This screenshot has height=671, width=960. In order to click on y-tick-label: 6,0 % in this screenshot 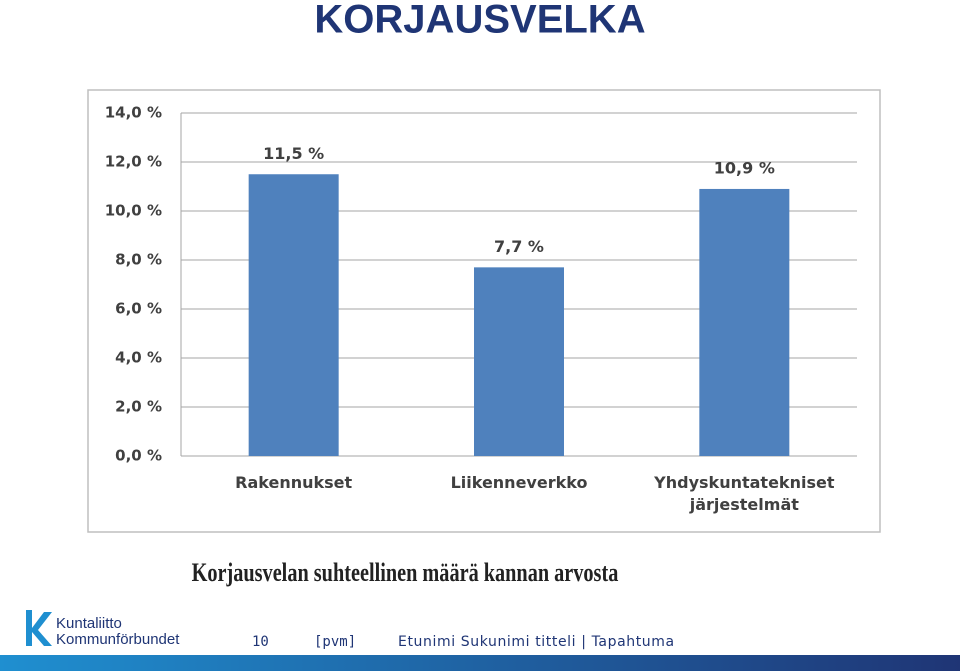, I will do `click(138, 309)`.